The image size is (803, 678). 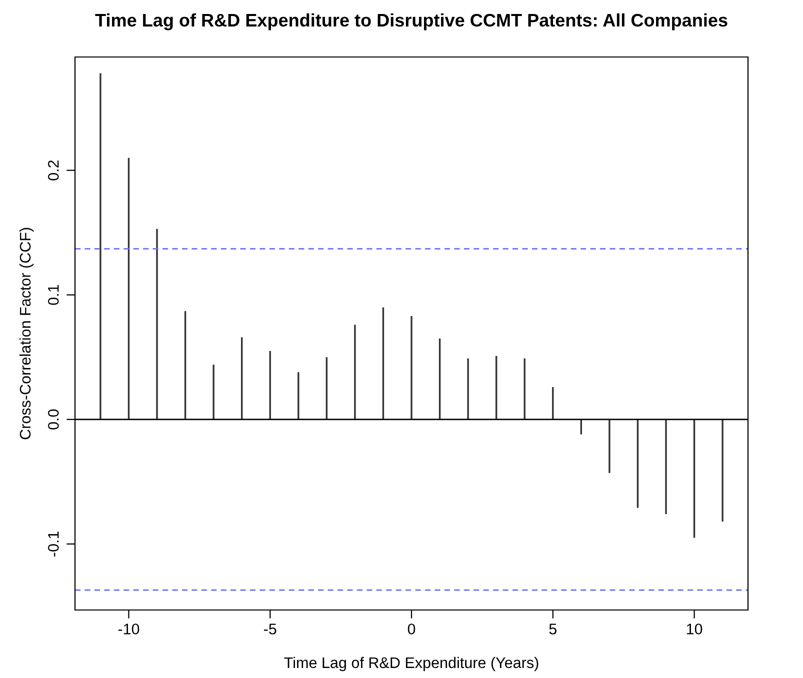 I want to click on chart-title: Time Lag of R&D Expenditure to Disruptive CCMT Patents: All Companies, so click(x=411, y=21).